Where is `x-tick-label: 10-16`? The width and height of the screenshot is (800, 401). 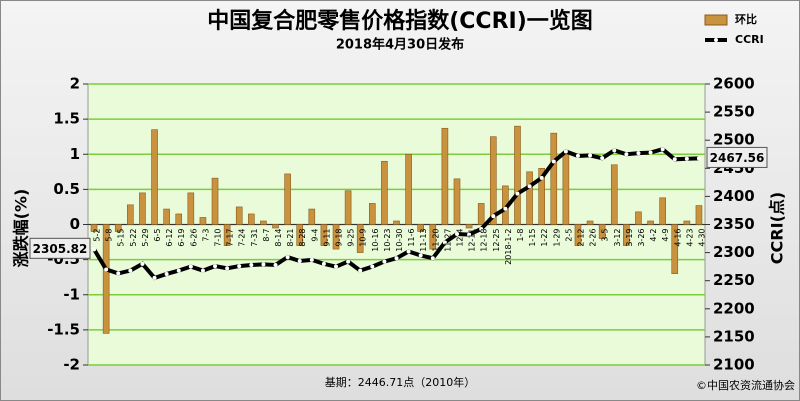
x-tick-label: 10-16 is located at coordinates (375, 240).